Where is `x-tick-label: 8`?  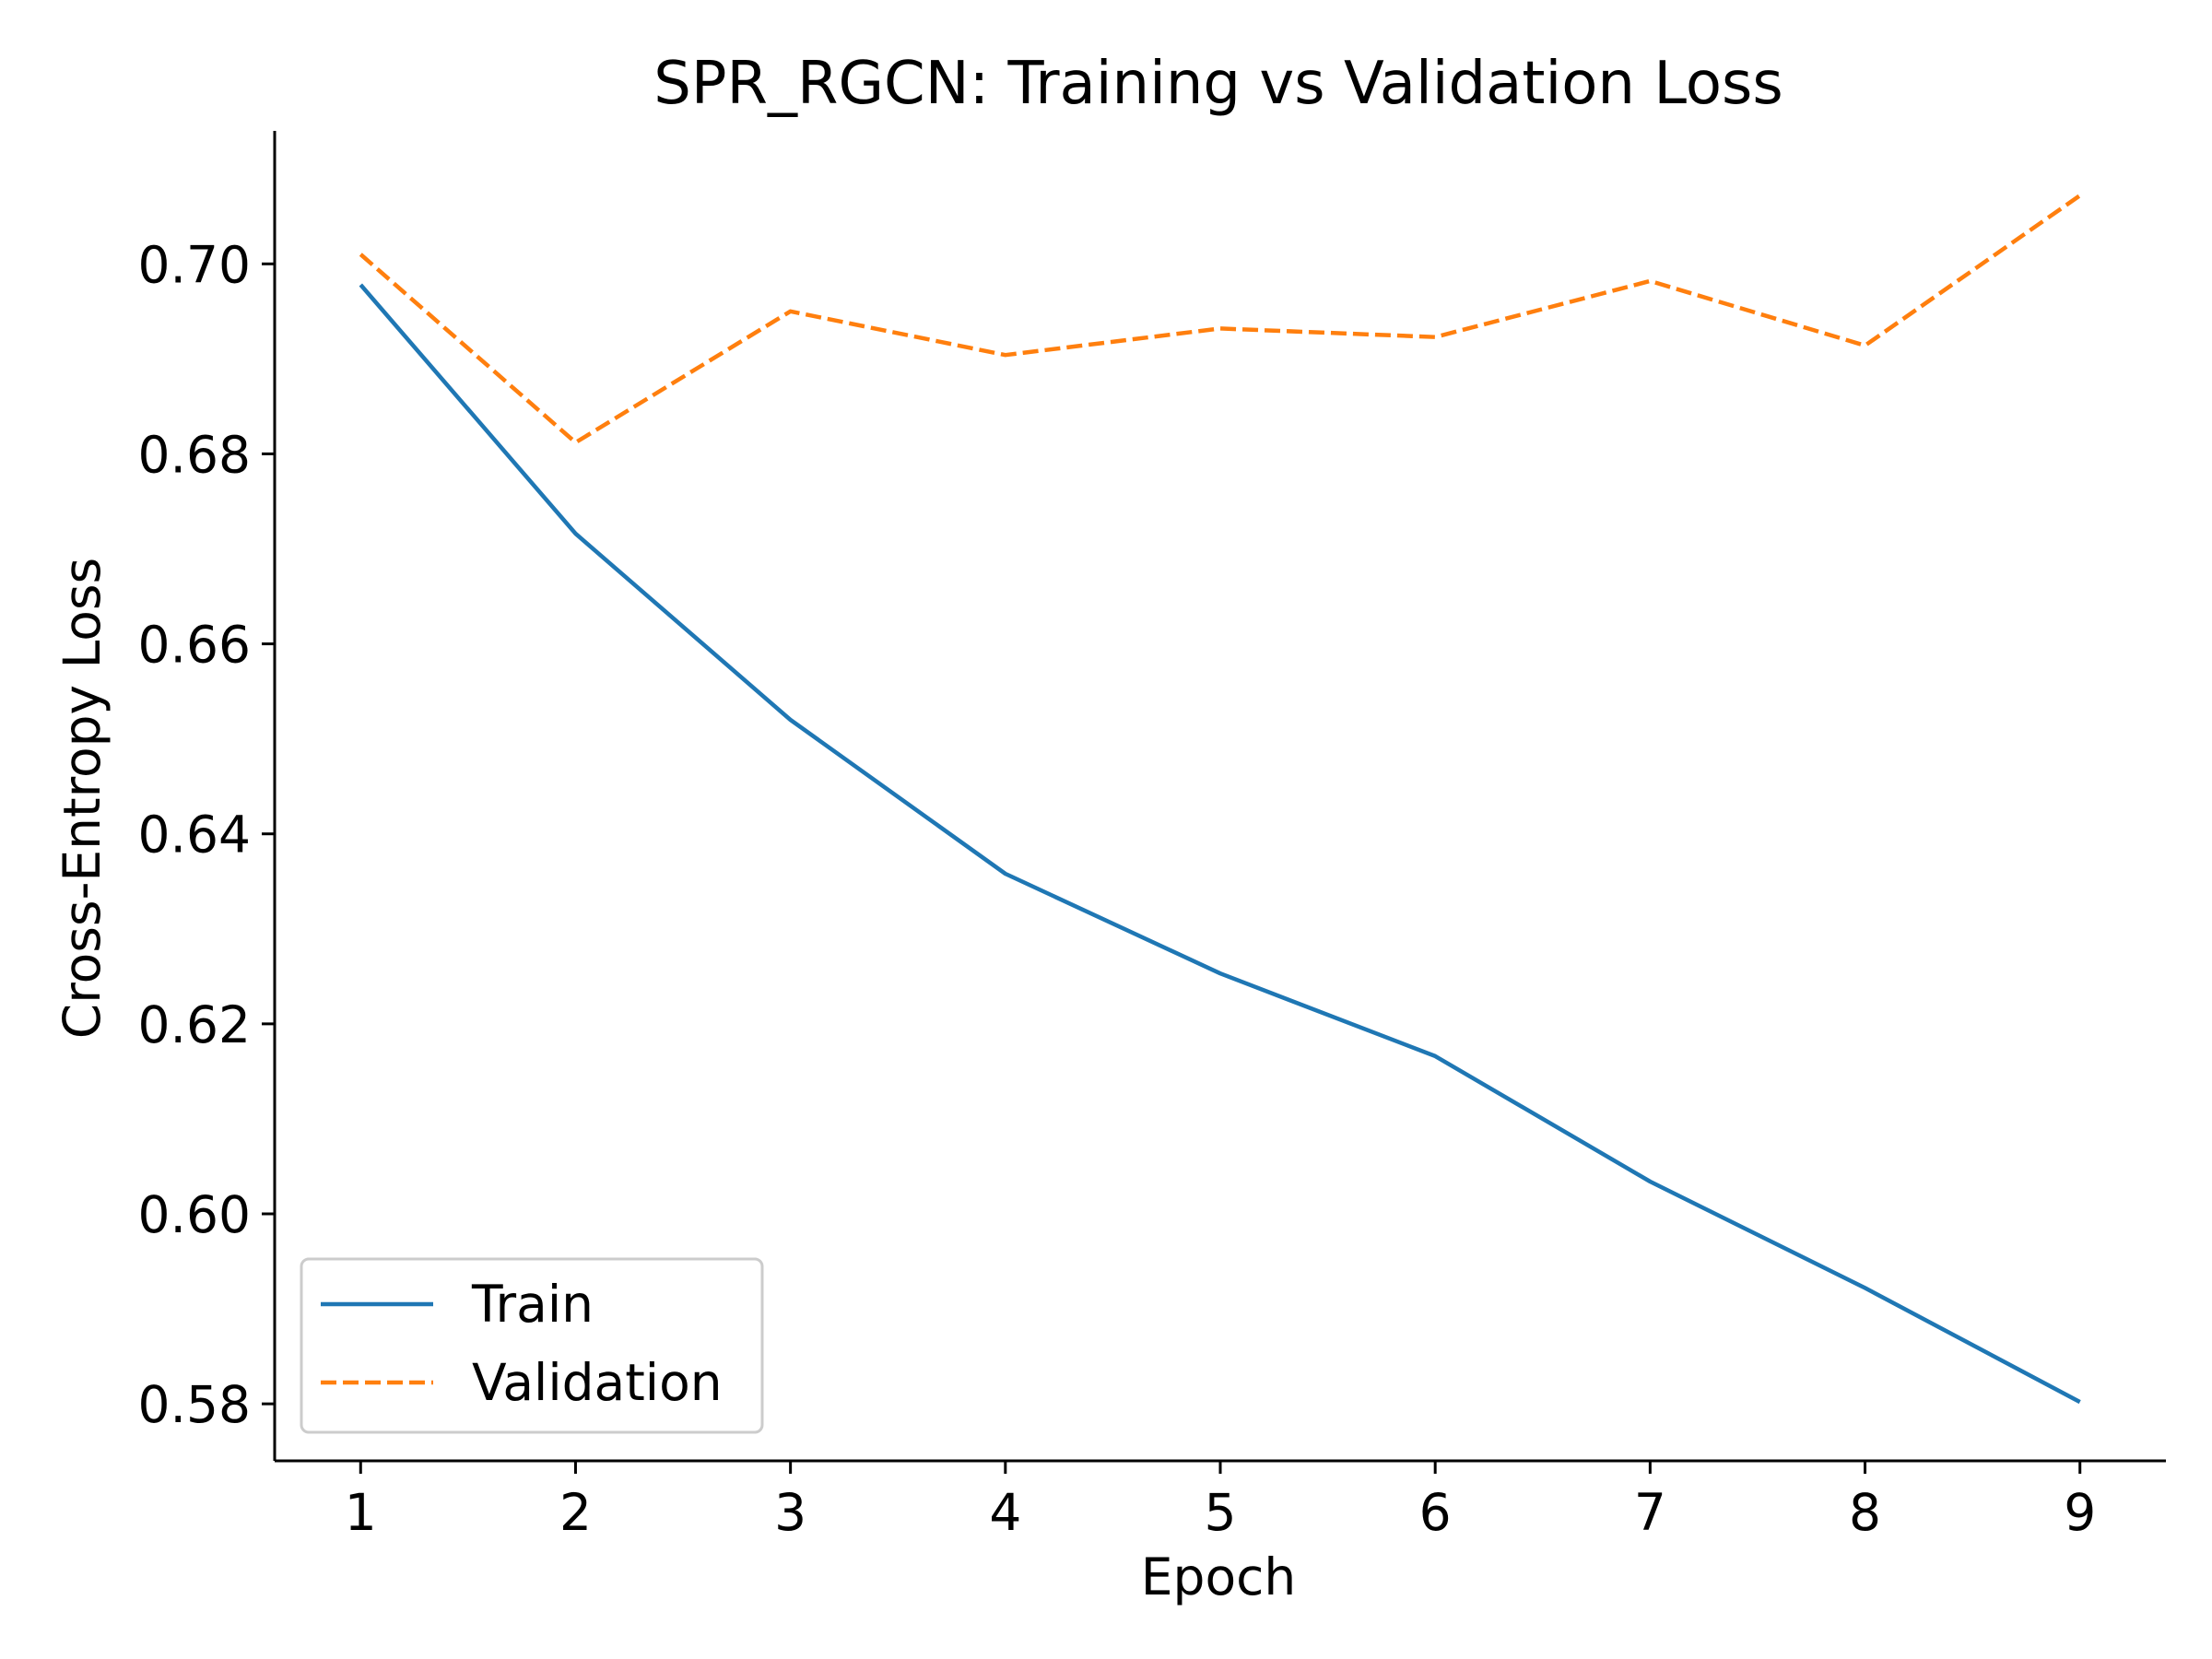 x-tick-label: 8 is located at coordinates (1865, 1512).